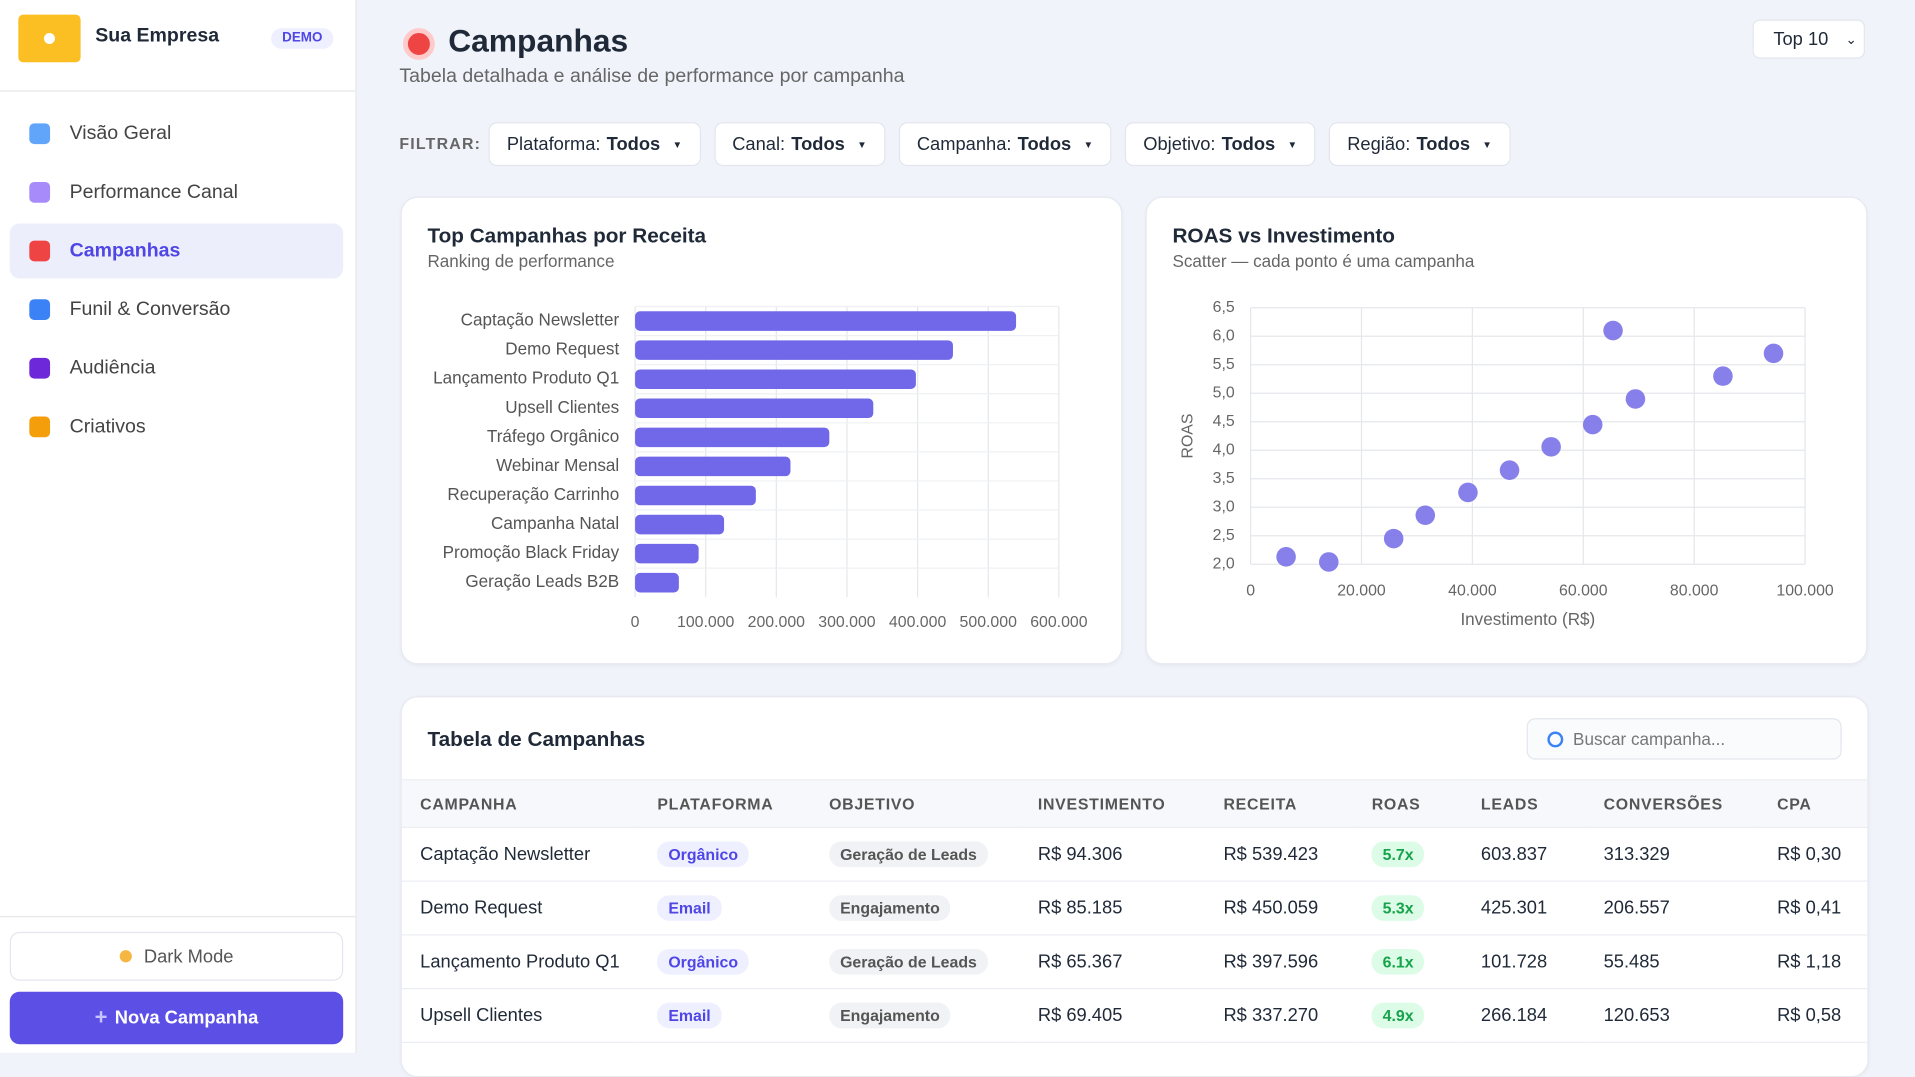 The height and width of the screenshot is (1077, 1915). I want to click on cell-text: 266.184, so click(1514, 1015).